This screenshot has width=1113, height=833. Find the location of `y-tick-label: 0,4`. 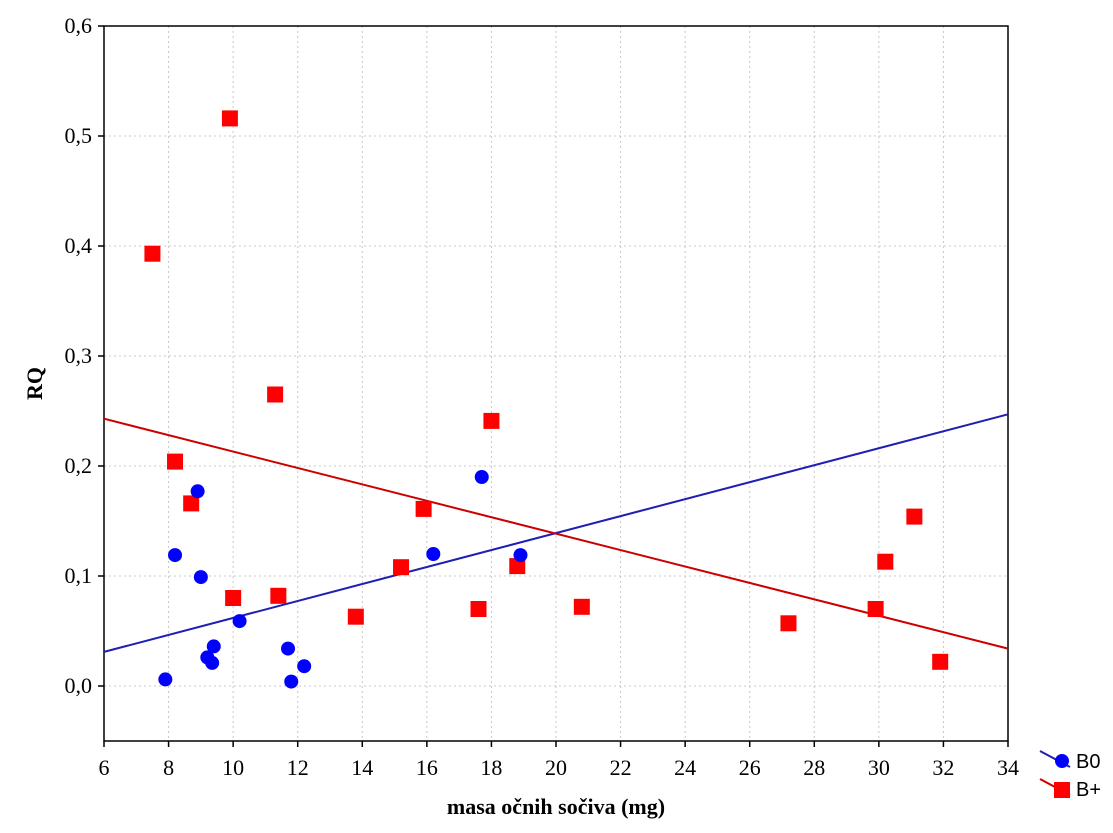

y-tick-label: 0,4 is located at coordinates (79, 245).